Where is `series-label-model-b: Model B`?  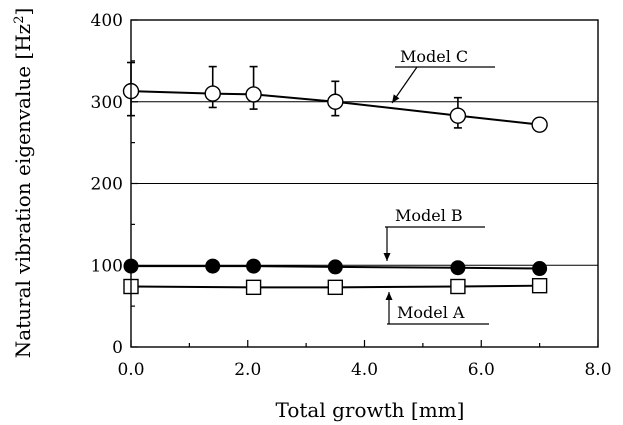
series-label-model-b: Model B is located at coordinates (429, 215).